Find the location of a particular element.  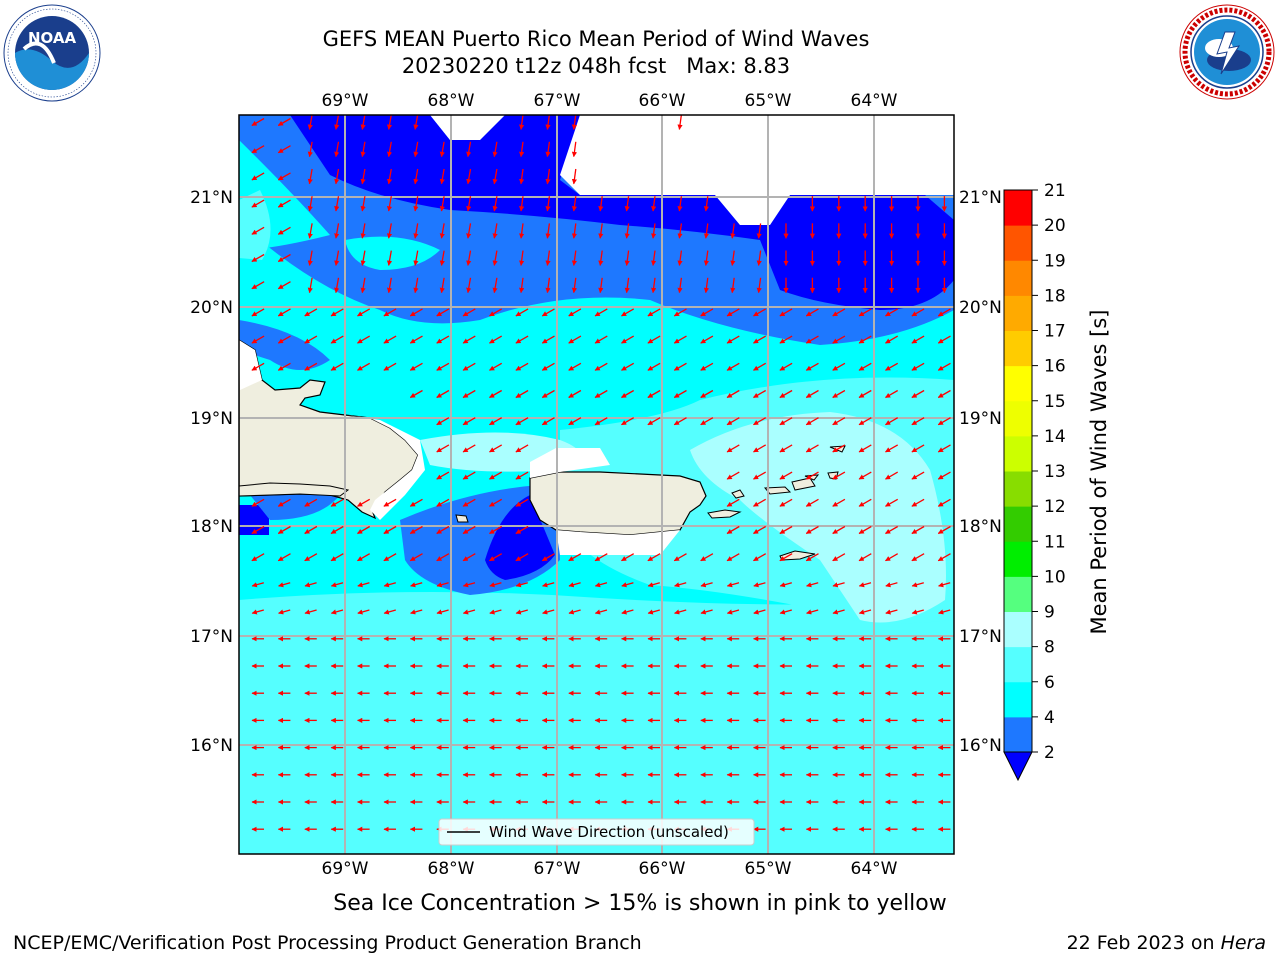

lat-label-right: 16°N is located at coordinates (980, 746).